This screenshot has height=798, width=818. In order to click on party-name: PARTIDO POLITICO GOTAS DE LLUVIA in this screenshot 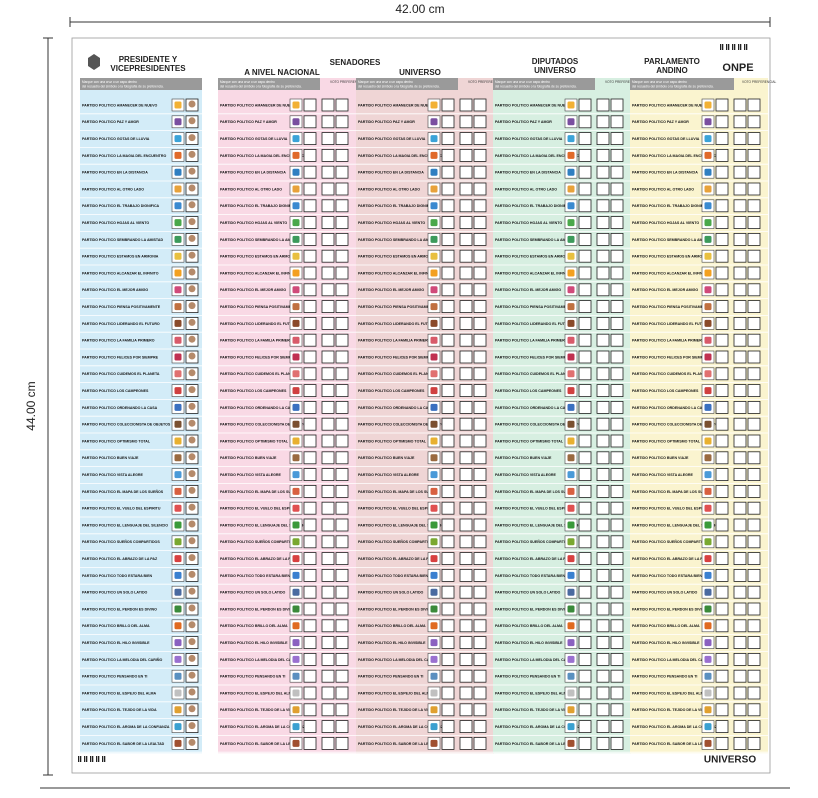, I will do `click(666, 139)`.